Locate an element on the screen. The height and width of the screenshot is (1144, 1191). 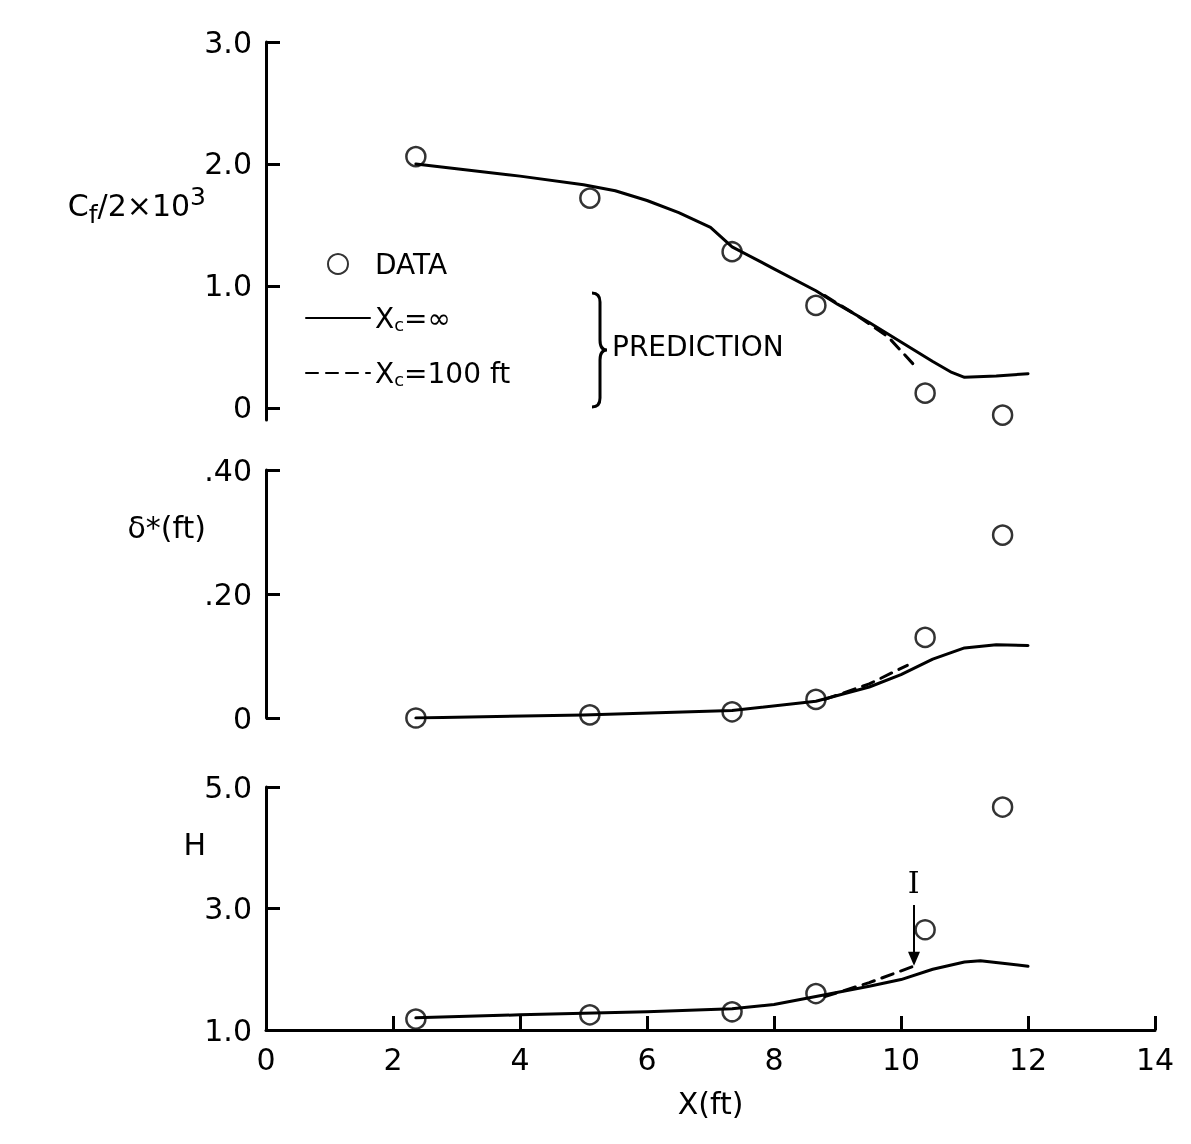
x-tick-label: 2 is located at coordinates (393, 1059).